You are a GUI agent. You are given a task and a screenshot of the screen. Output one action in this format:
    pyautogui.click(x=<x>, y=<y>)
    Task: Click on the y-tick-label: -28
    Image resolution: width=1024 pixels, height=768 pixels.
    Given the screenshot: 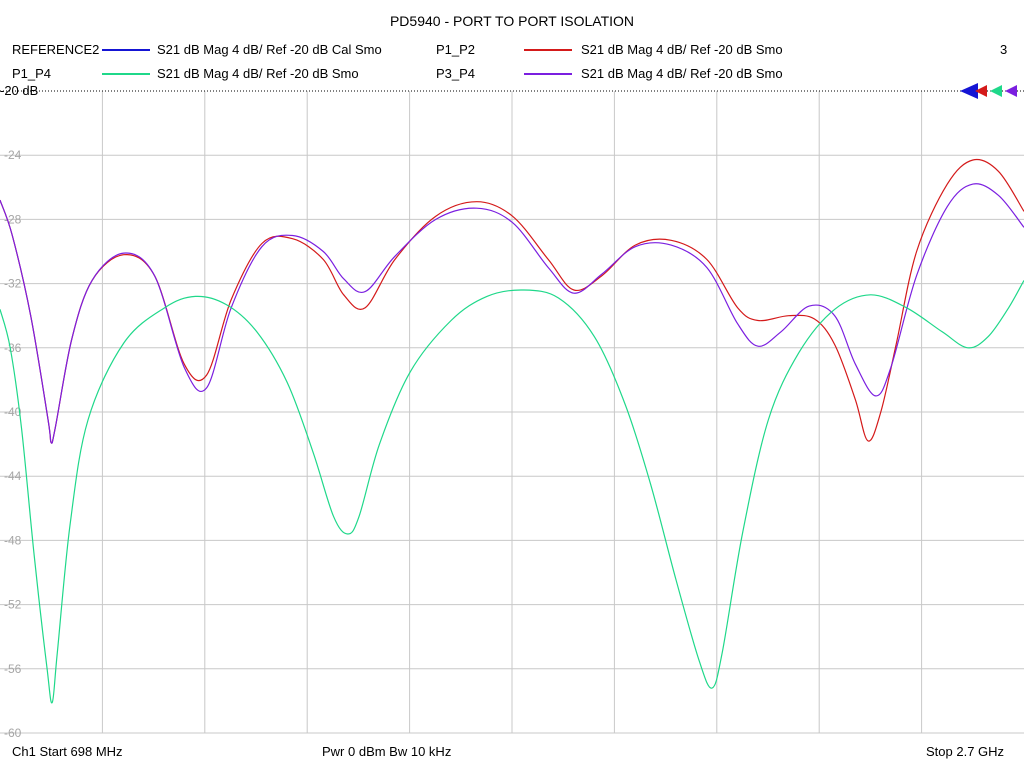 What is the action you would take?
    pyautogui.click(x=13, y=219)
    